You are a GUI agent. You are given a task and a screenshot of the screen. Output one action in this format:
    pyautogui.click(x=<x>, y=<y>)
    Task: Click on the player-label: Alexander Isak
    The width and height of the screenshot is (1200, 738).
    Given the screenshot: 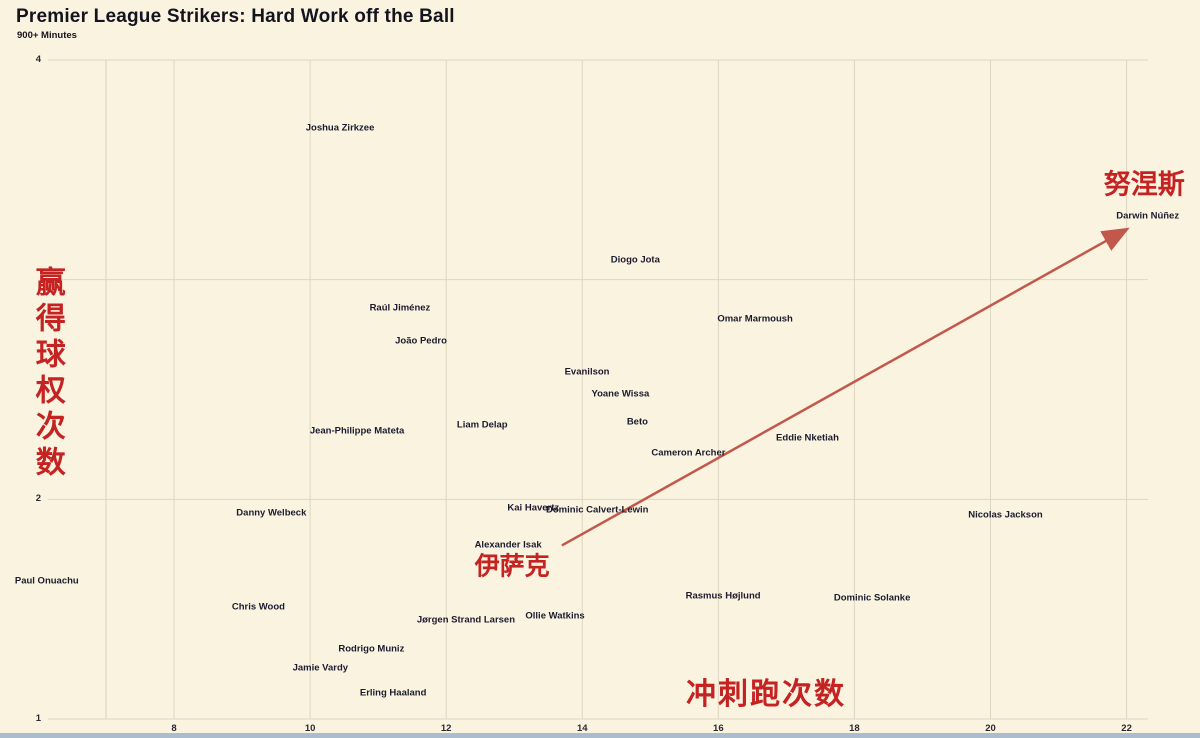 What is the action you would take?
    pyautogui.click(x=508, y=545)
    